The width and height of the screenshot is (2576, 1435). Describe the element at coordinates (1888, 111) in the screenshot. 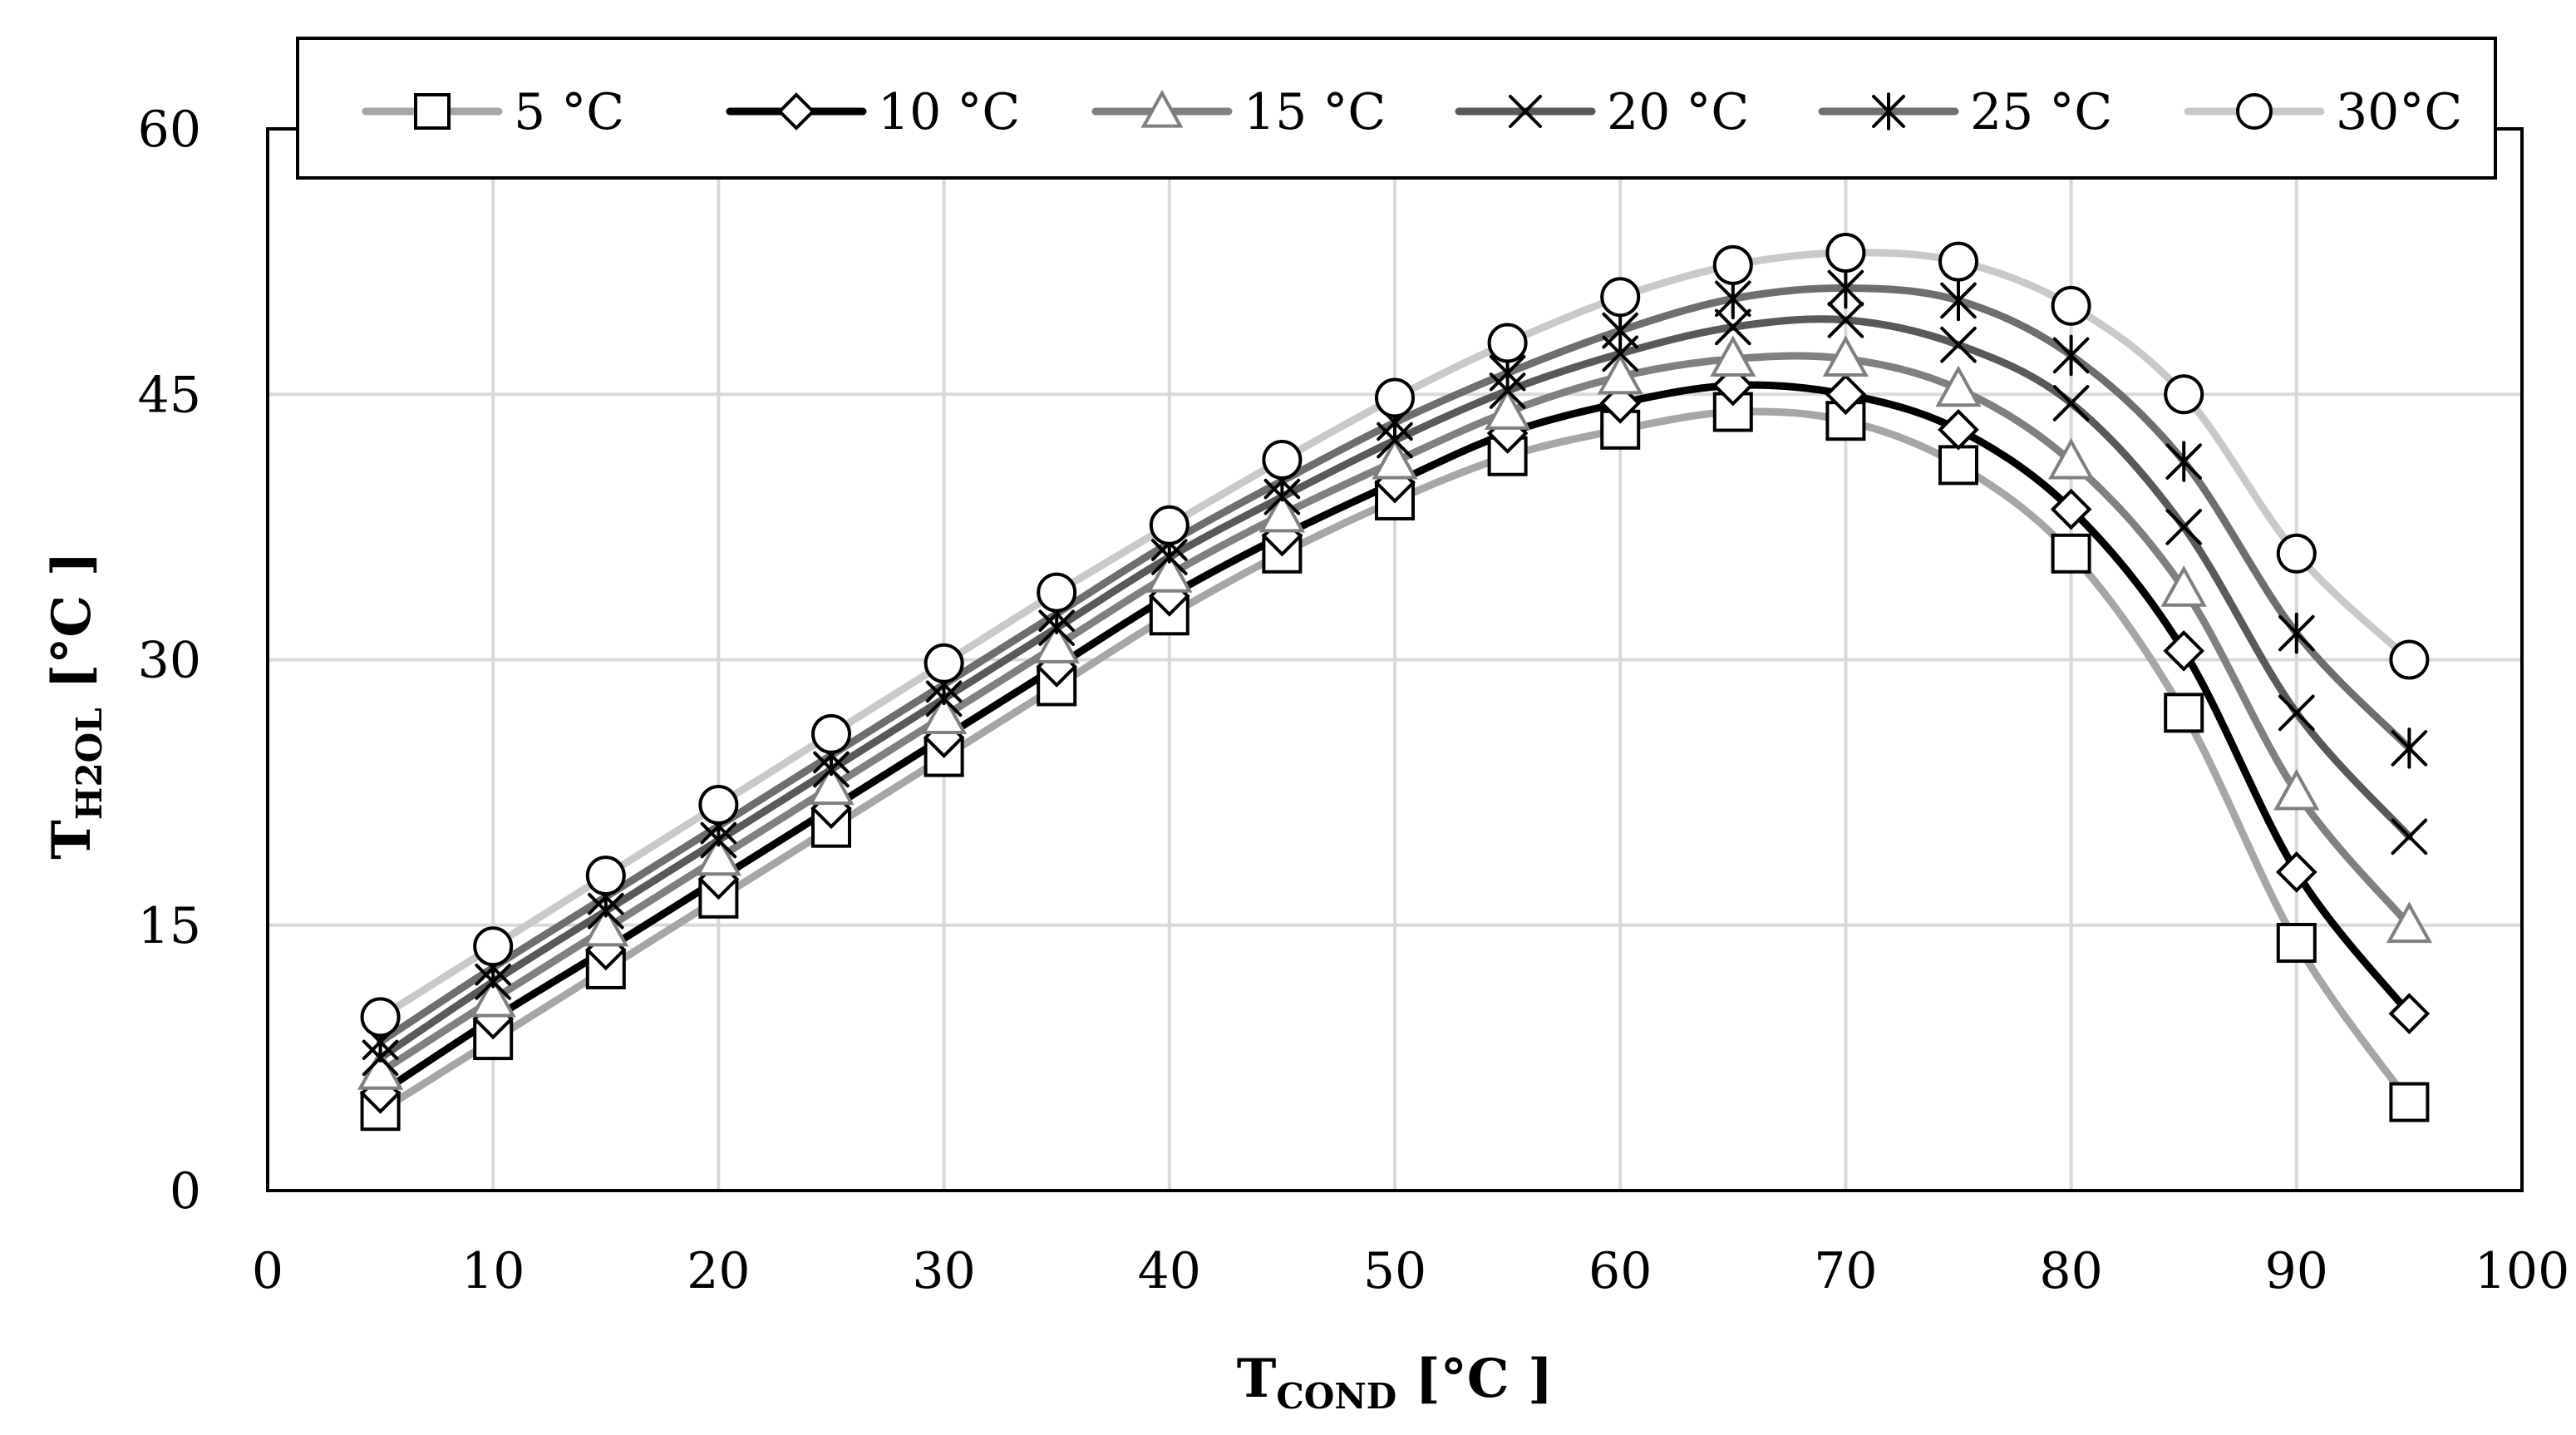

I see `legend-marker-asterisk` at that location.